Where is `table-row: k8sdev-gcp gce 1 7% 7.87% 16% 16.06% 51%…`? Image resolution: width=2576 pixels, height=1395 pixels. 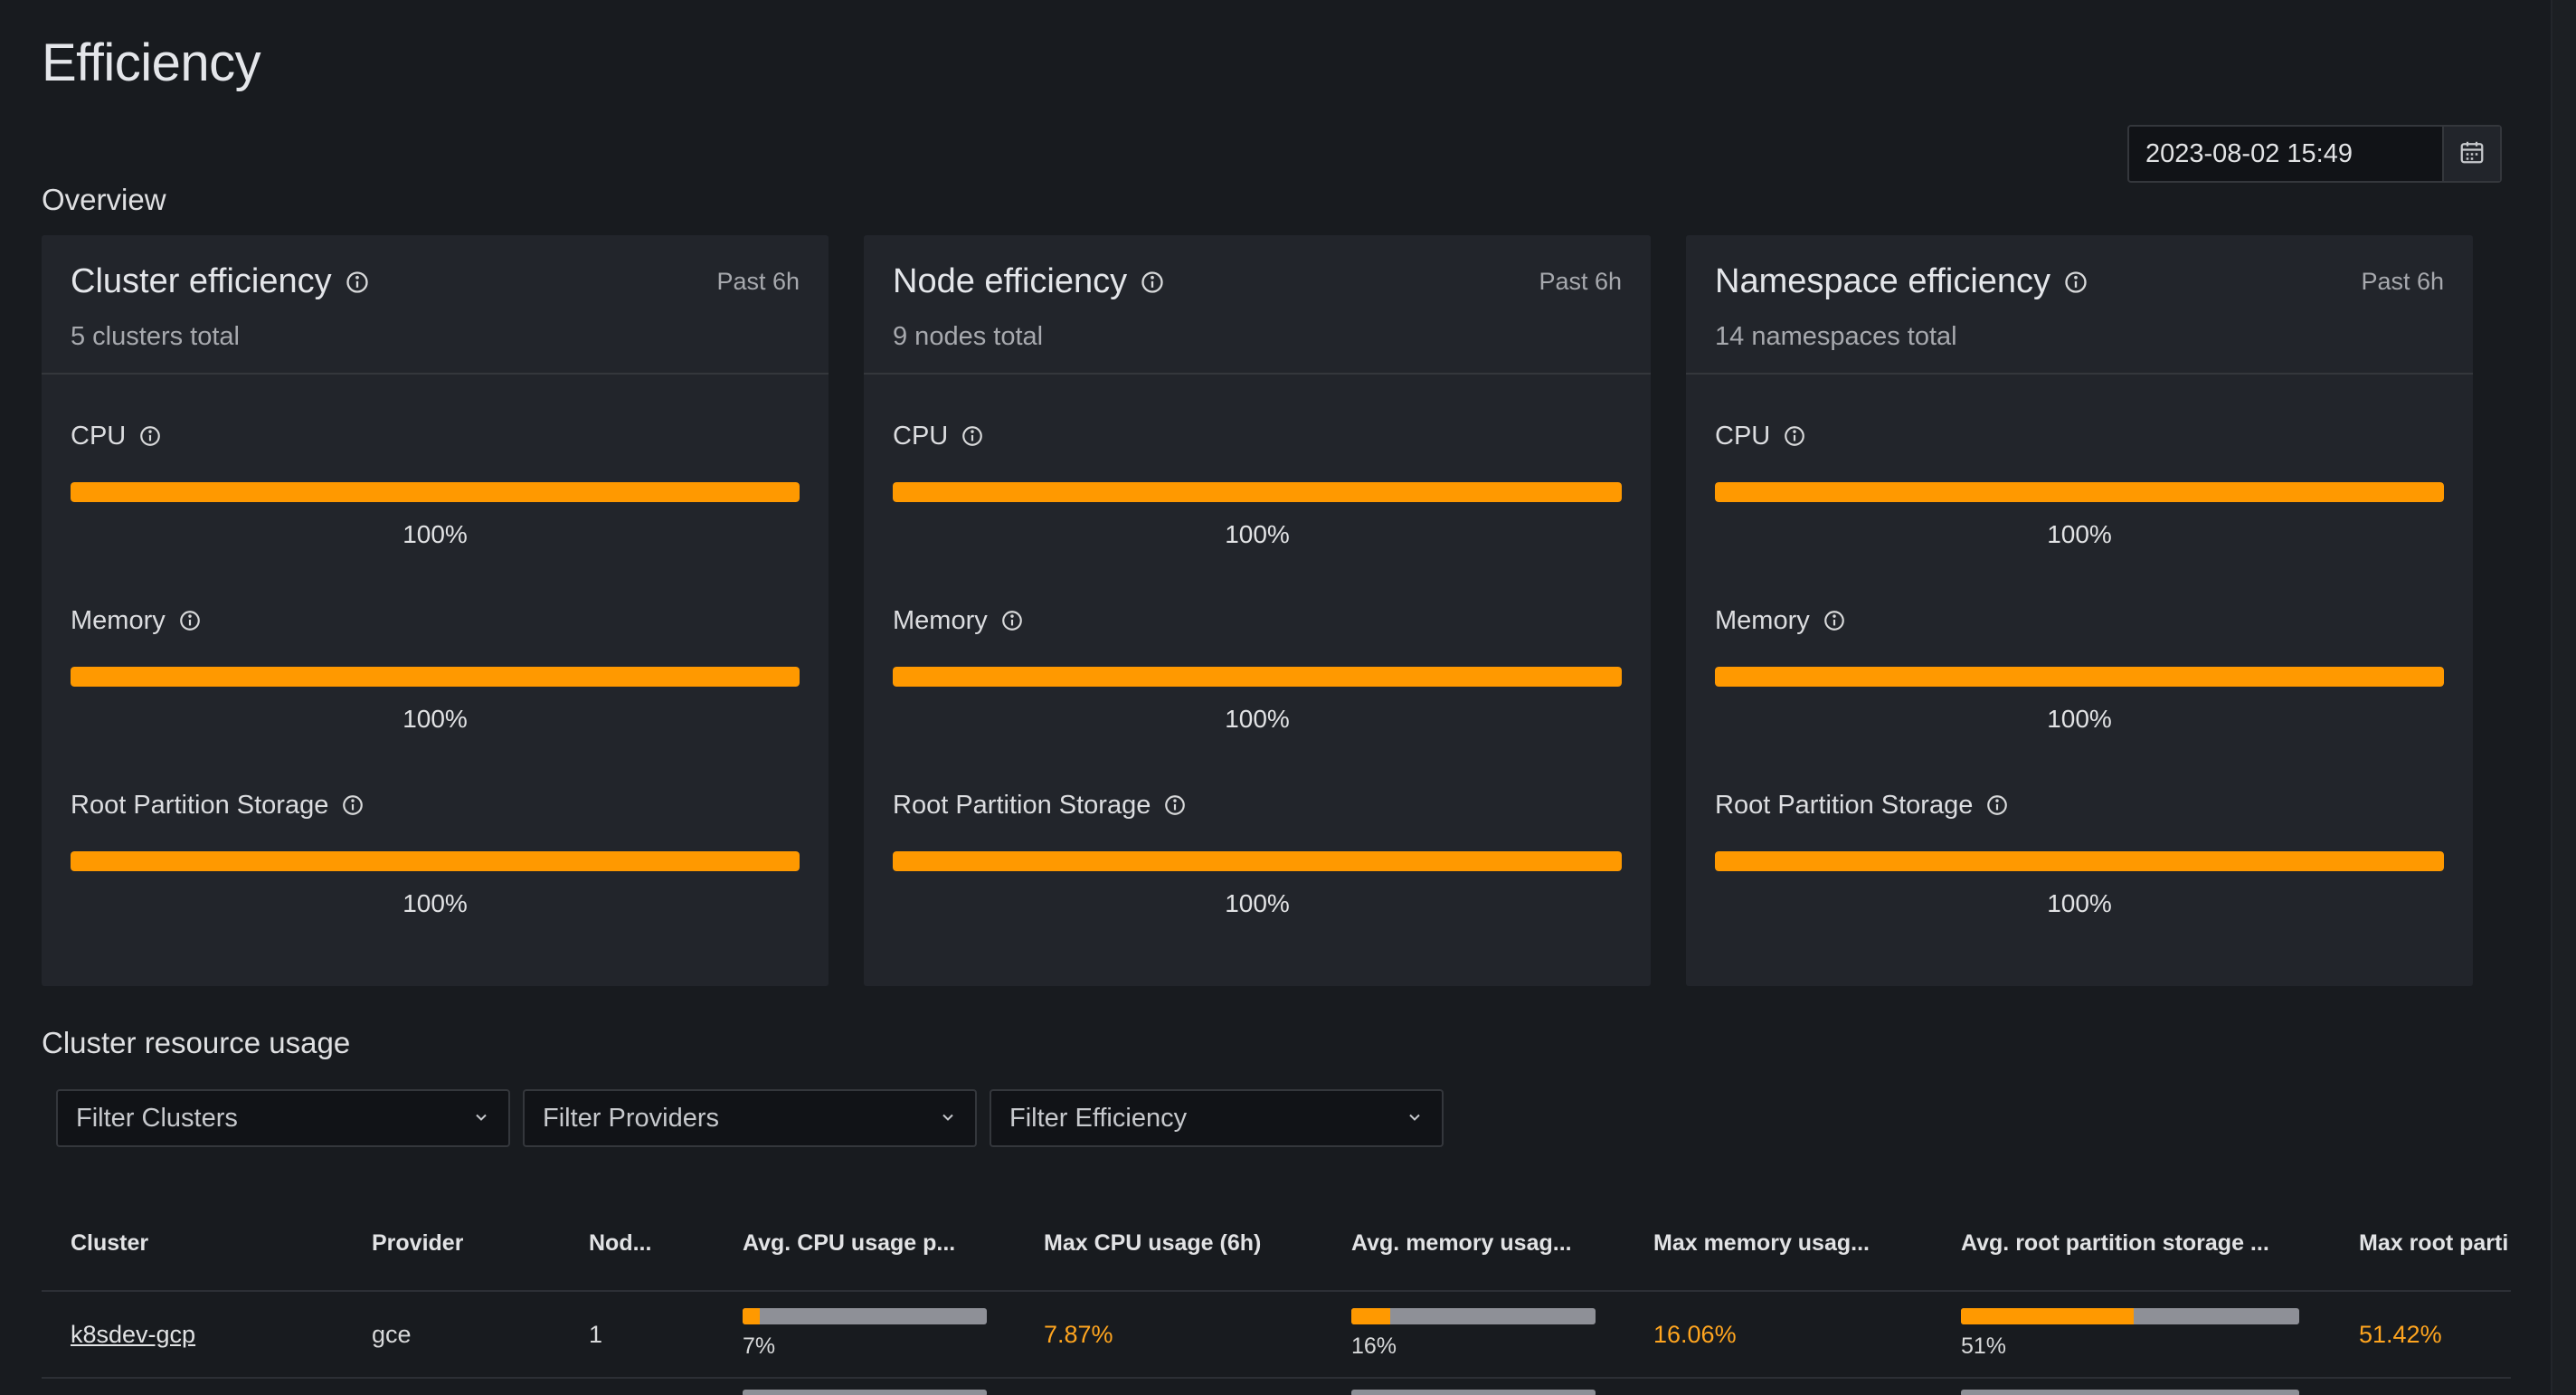 table-row: k8sdev-gcp gce 1 7% 7.87% 16% 16.06% 51%… is located at coordinates (1277, 1337).